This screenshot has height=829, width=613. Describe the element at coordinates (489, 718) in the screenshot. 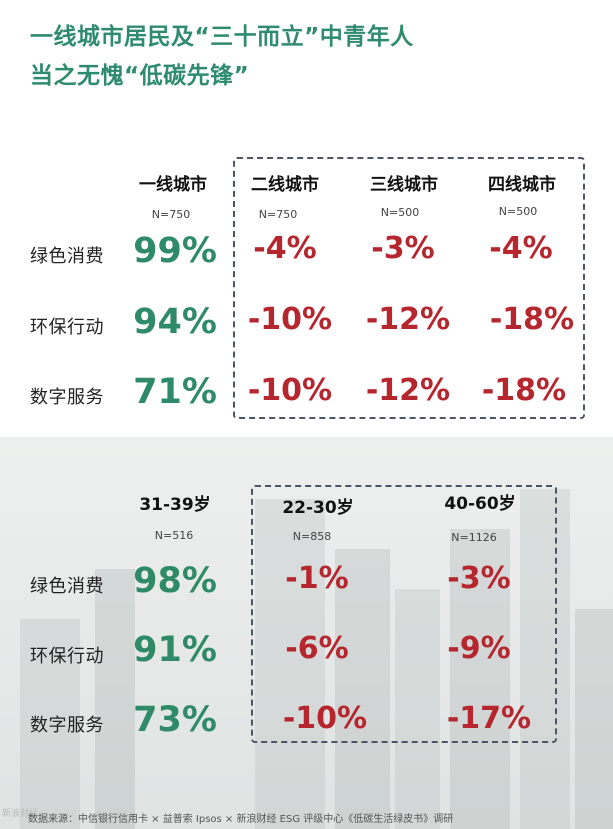

I see `data-value: -17%` at that location.